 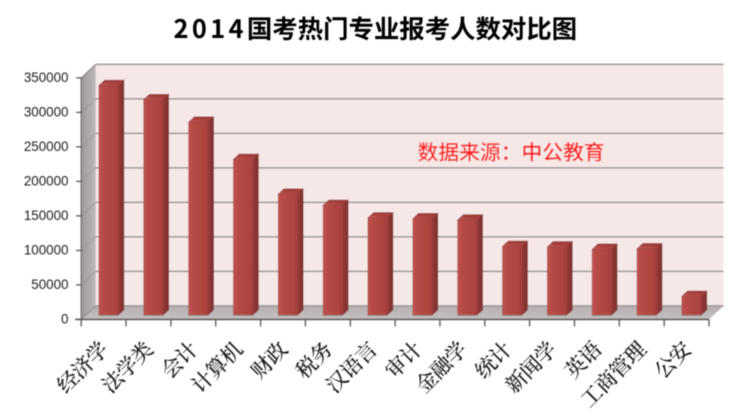 What do you see at coordinates (46, 181) in the screenshot?
I see `svg-text: 200000` at bounding box center [46, 181].